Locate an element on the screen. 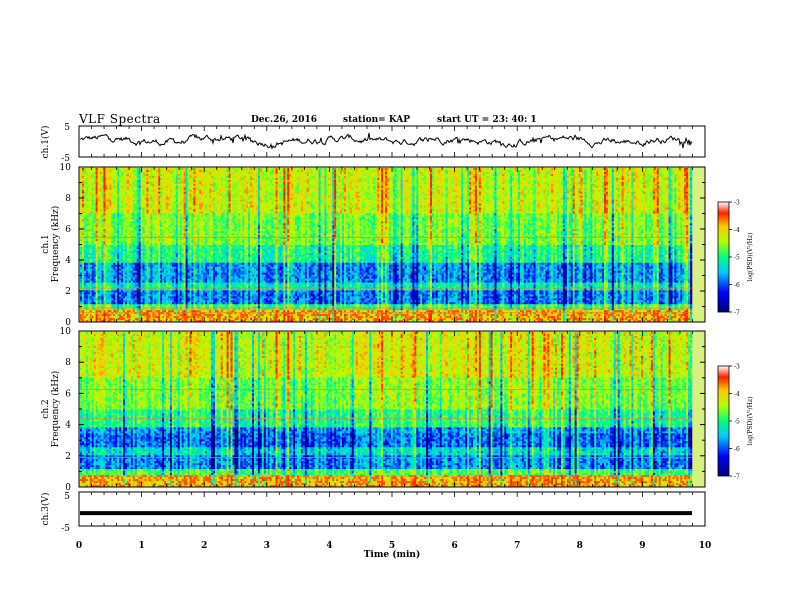  ch1-ytick-label: 6 is located at coordinates (68, 230).